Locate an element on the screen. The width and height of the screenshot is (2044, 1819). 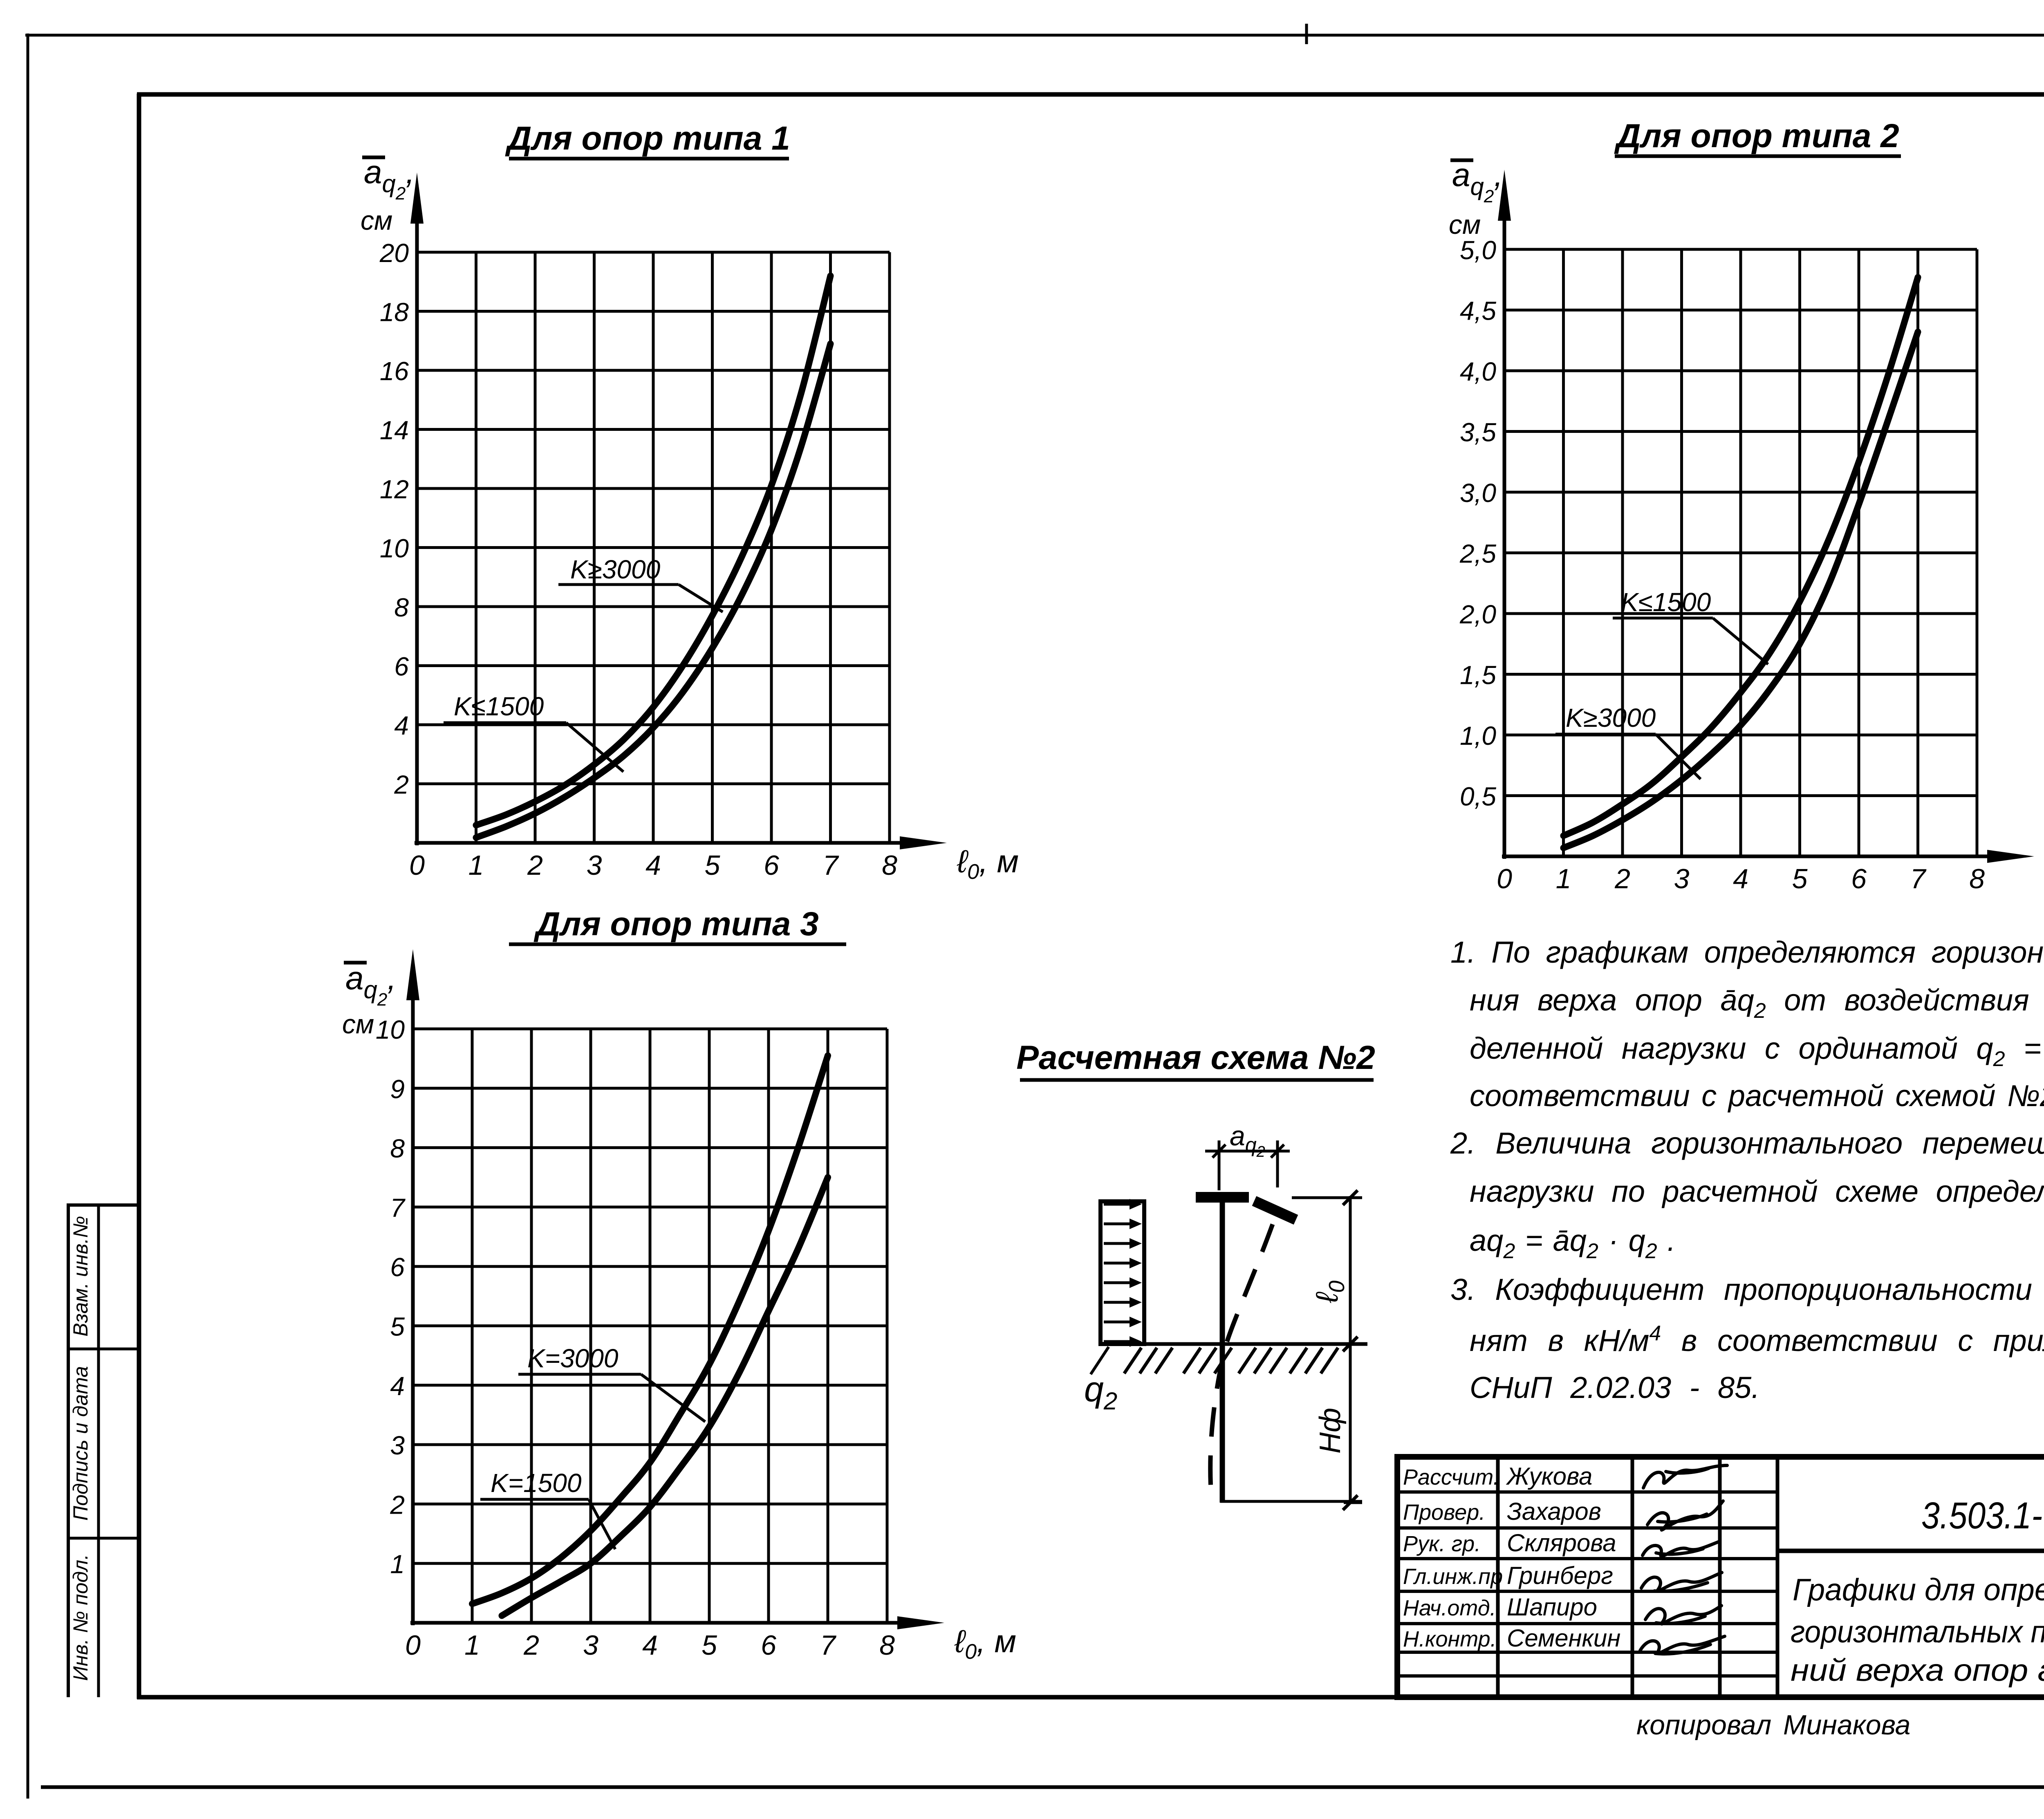
svg-text: Н.контр. is located at coordinates (1450, 1639).